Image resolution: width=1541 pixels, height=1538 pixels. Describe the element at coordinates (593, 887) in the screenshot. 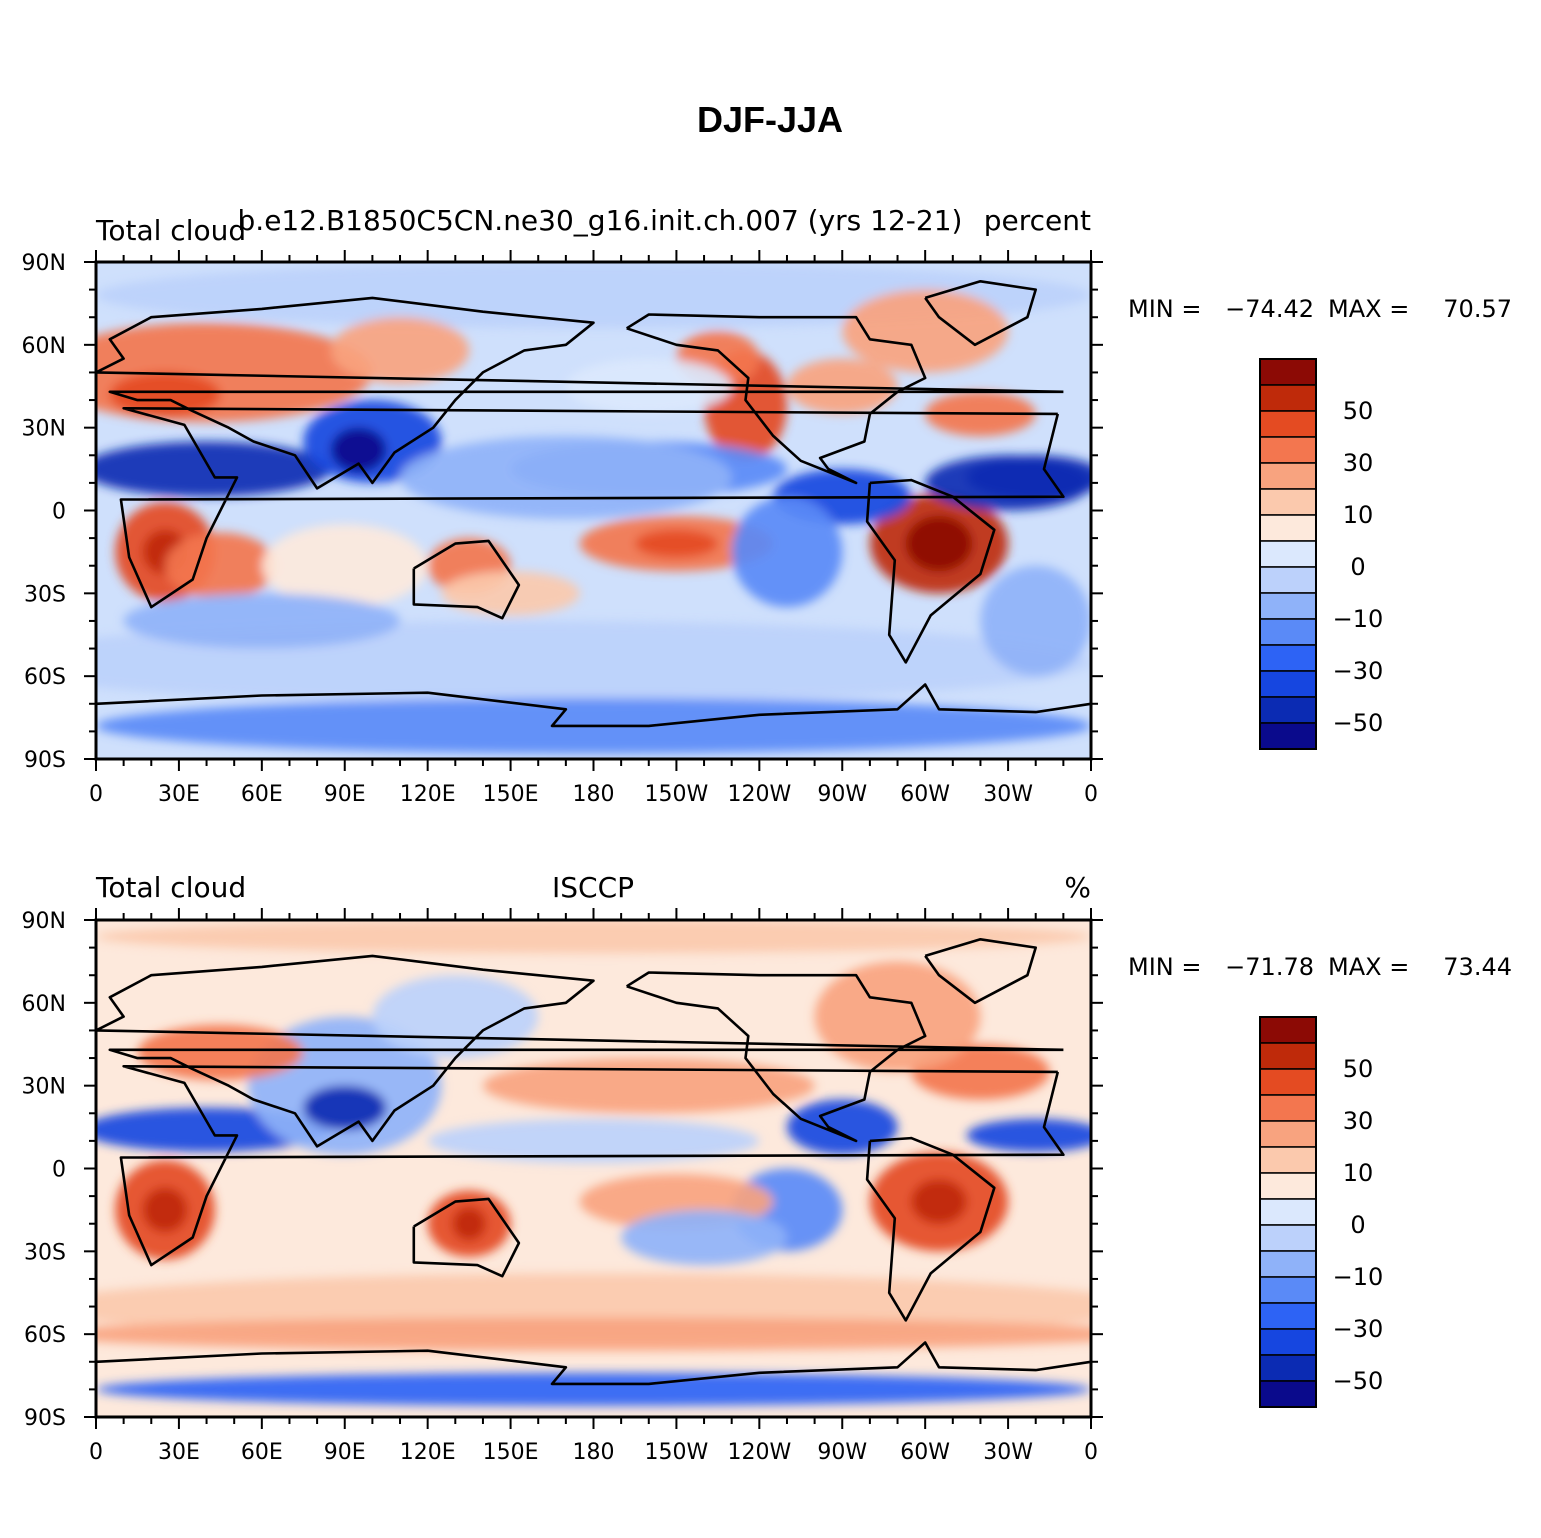

I see `panel-obs-center-title: ISCCP` at that location.